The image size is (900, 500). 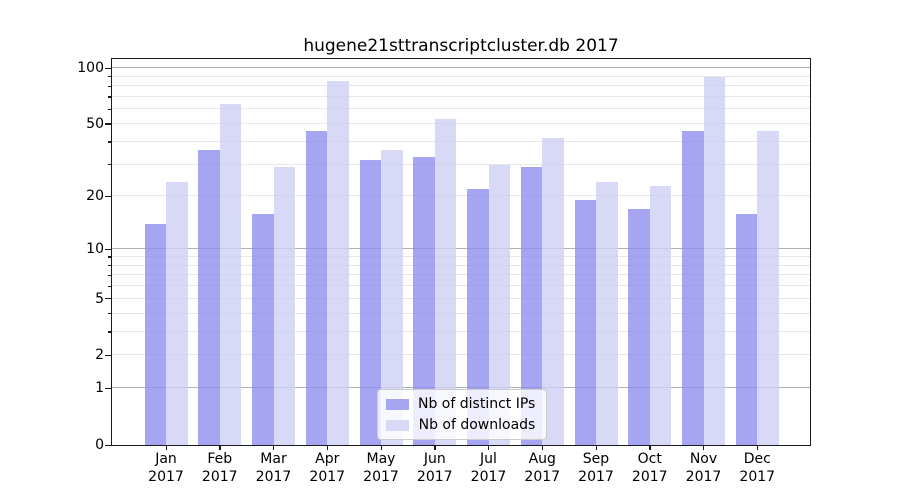 What do you see at coordinates (99, 355) in the screenshot?
I see `y-axis-label-2: 2` at bounding box center [99, 355].